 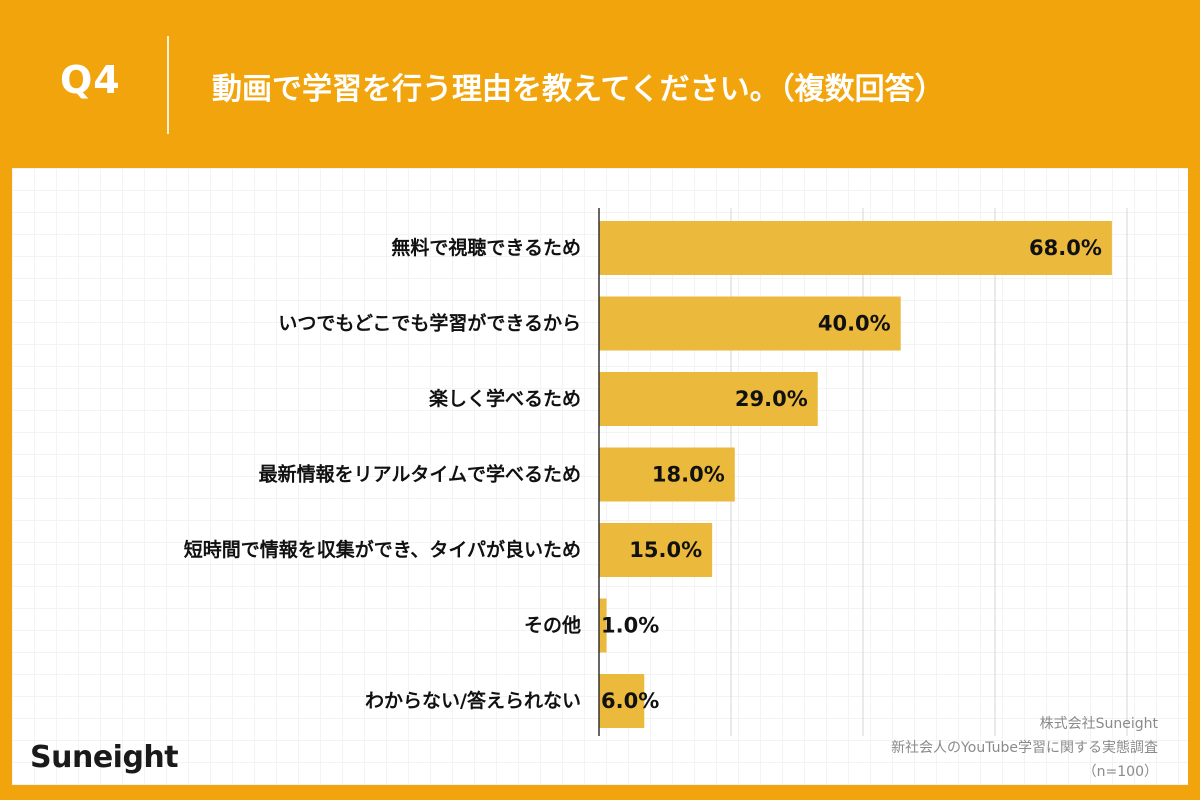 What do you see at coordinates (505, 398) in the screenshot?
I see `category-label: 楽しく学べるため` at bounding box center [505, 398].